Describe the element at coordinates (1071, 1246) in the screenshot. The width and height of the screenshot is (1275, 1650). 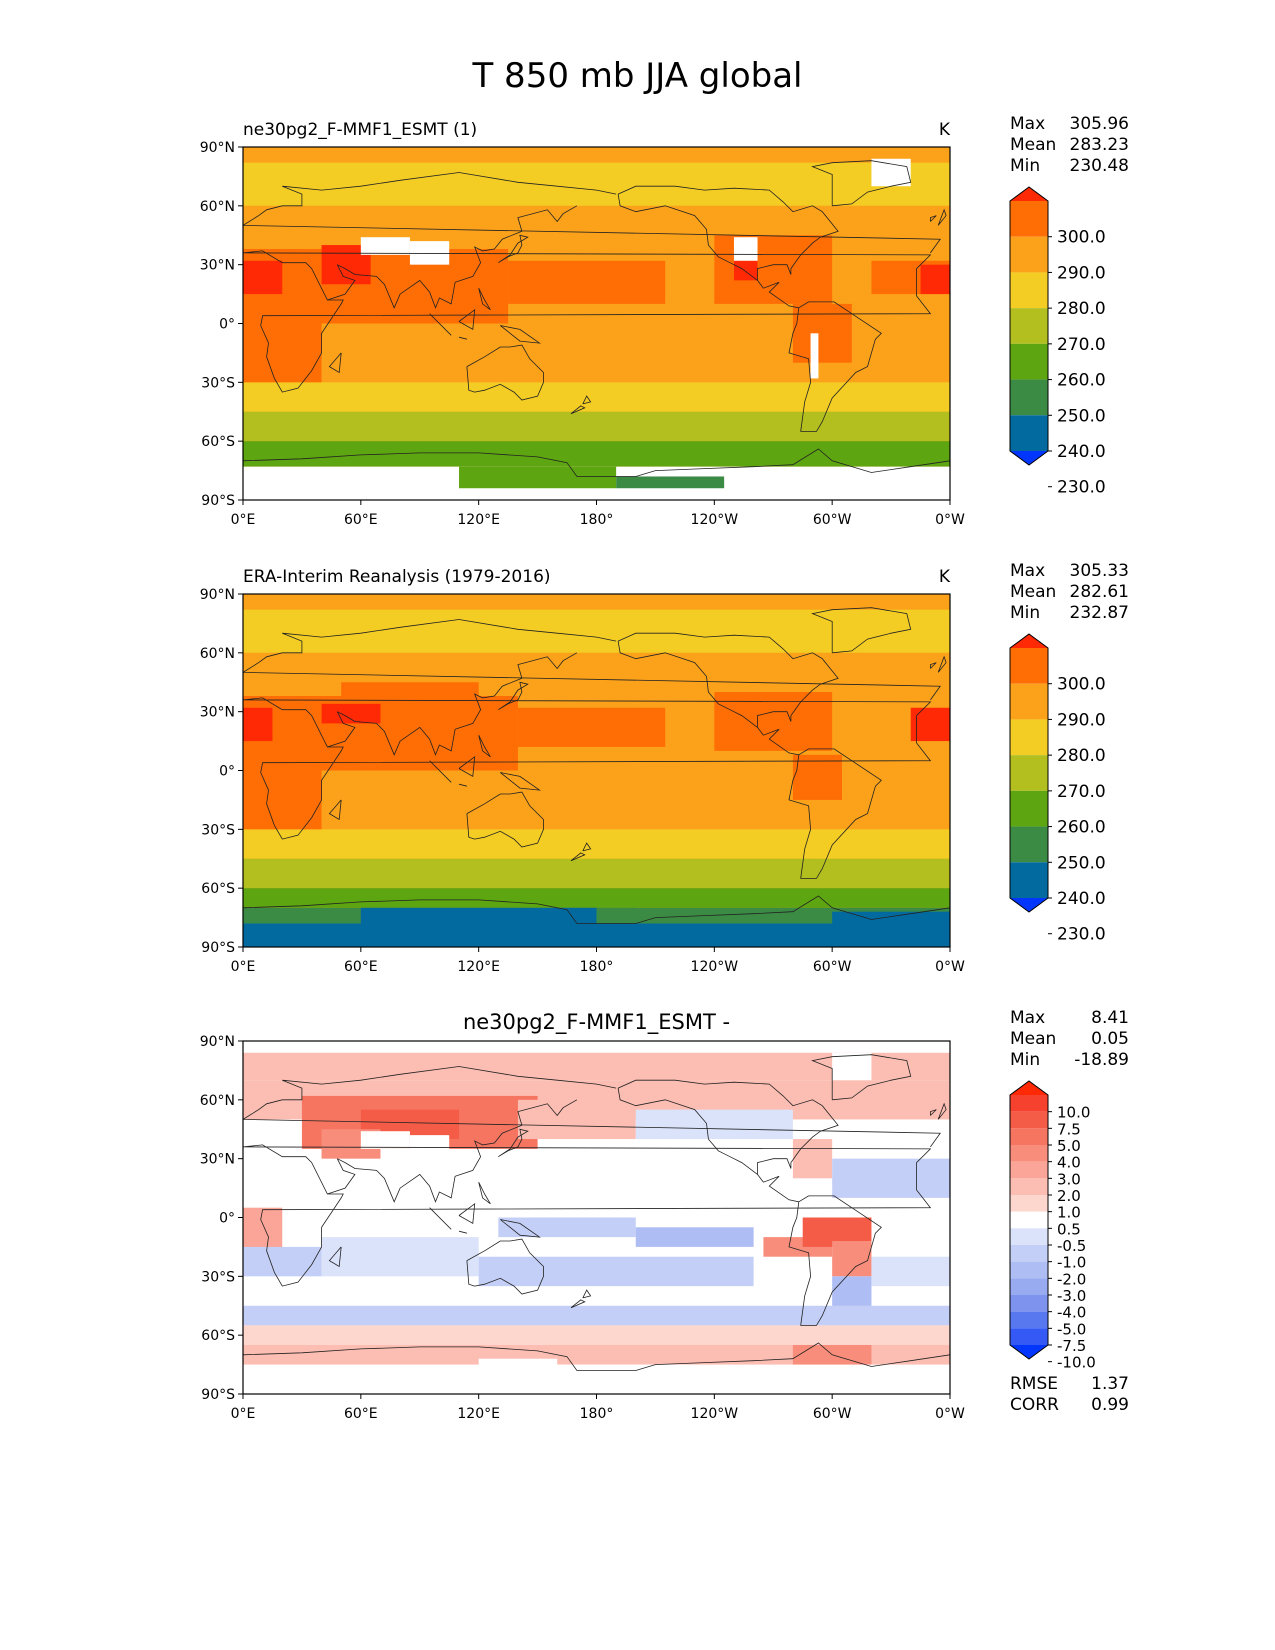
I see `colorbar-tick-label: -0.5` at that location.